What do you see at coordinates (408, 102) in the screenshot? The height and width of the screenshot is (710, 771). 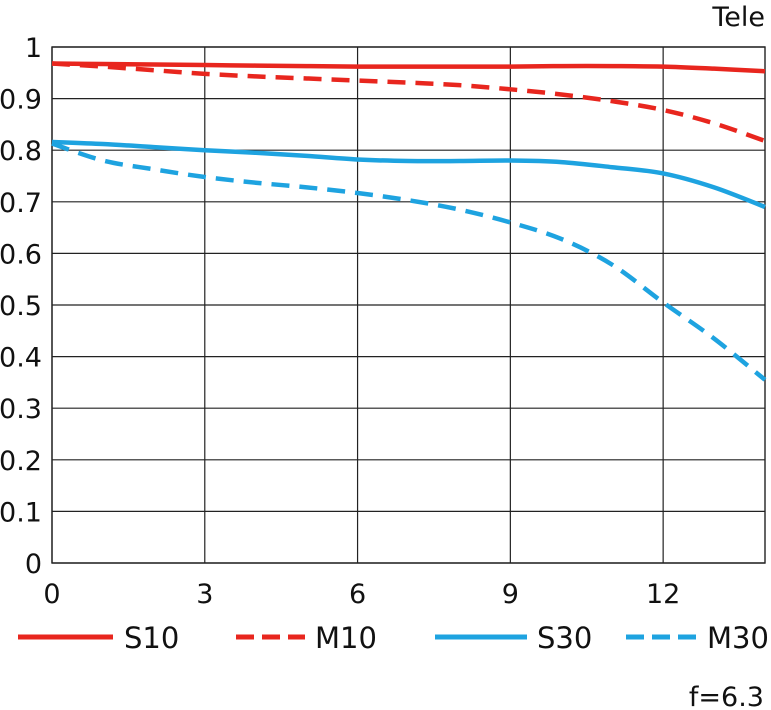 I see `series-line-m10` at bounding box center [408, 102].